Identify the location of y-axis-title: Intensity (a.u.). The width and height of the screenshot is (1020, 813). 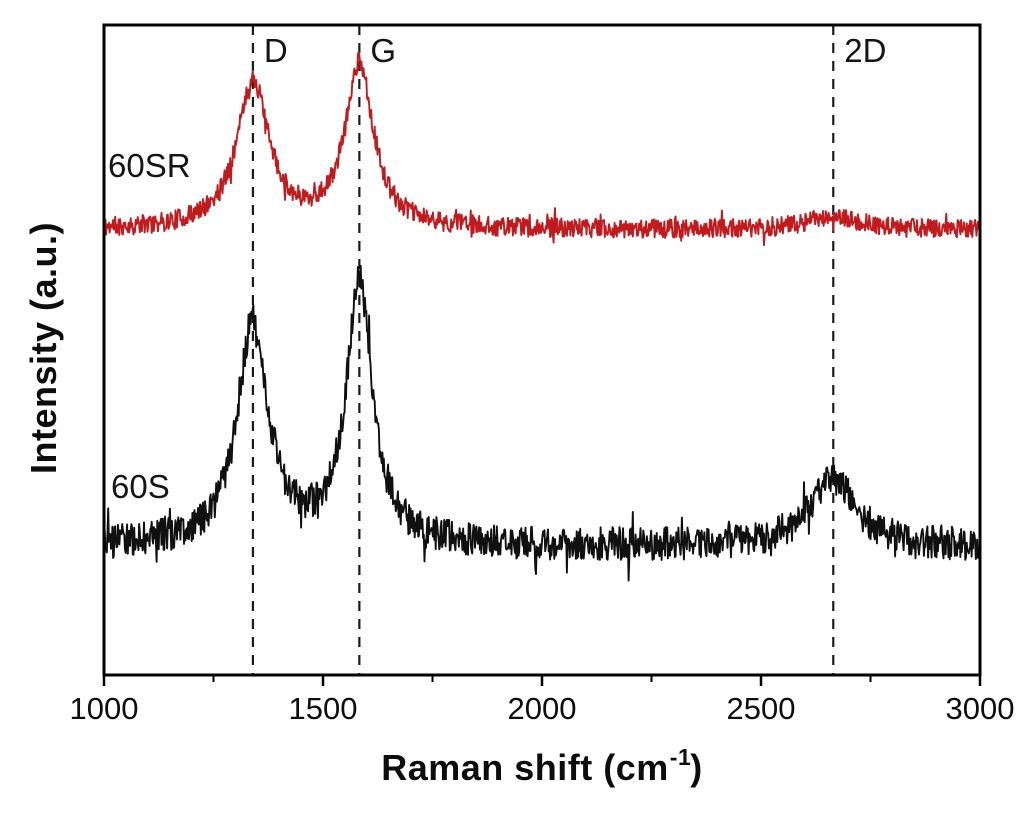
(43, 348).